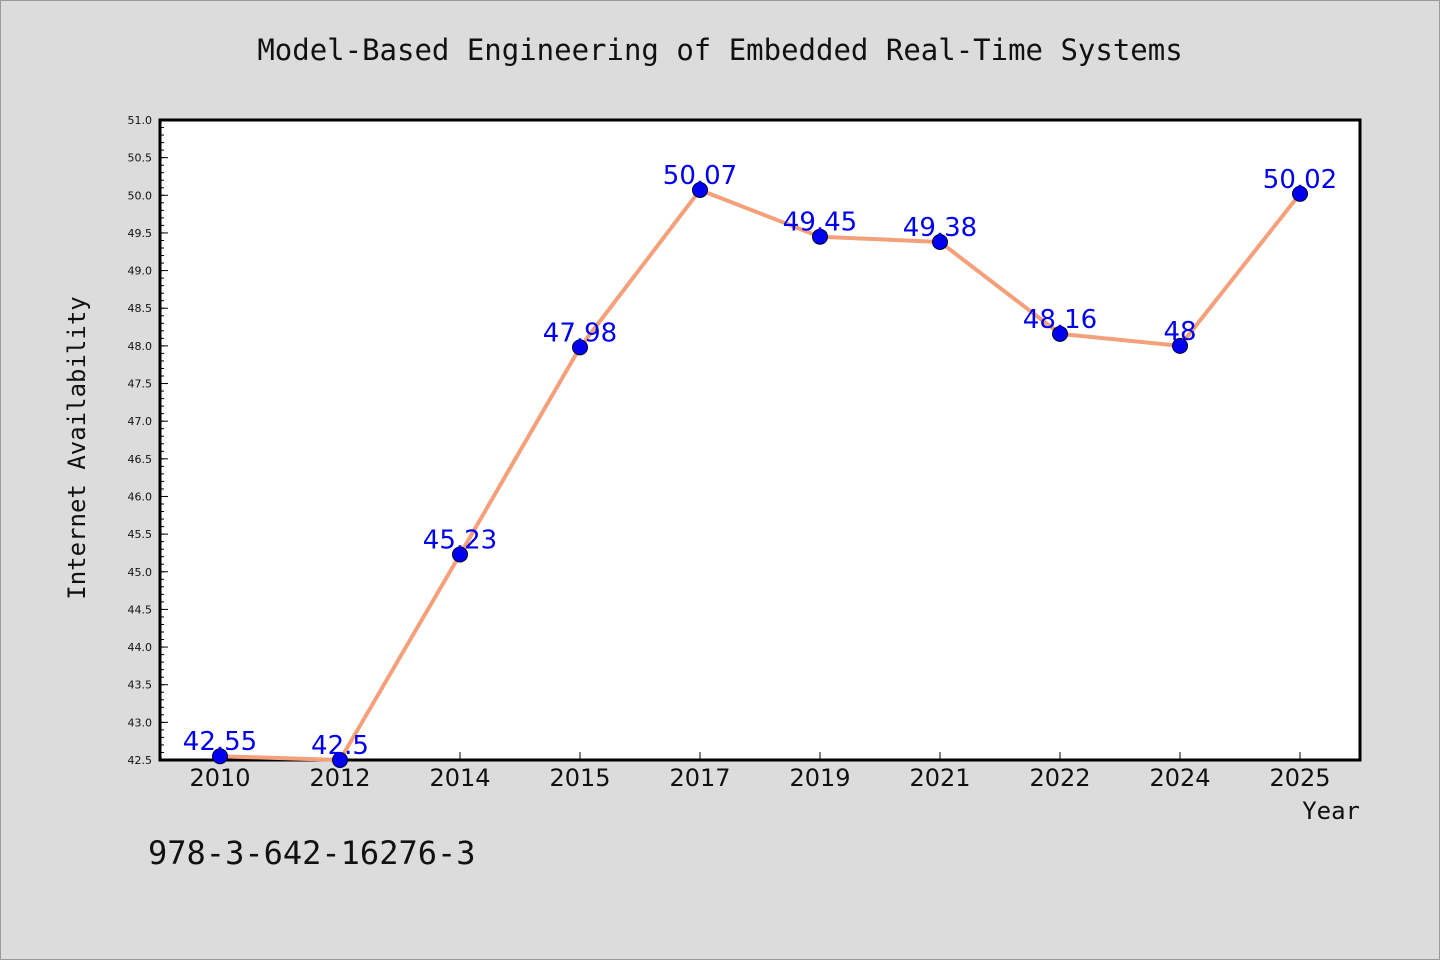  What do you see at coordinates (140, 271) in the screenshot?
I see `y-tick-label: 49.0` at bounding box center [140, 271].